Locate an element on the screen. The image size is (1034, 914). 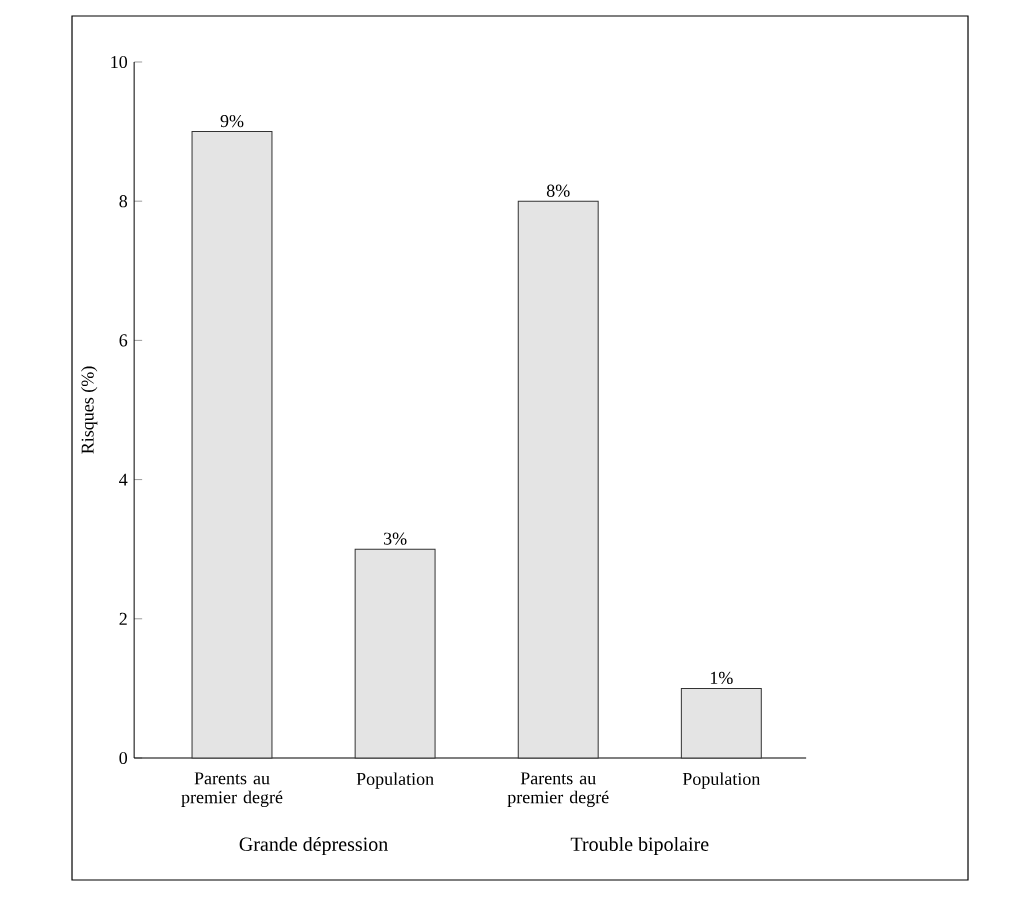
text: Grande dépression is located at coordinates (313, 846).